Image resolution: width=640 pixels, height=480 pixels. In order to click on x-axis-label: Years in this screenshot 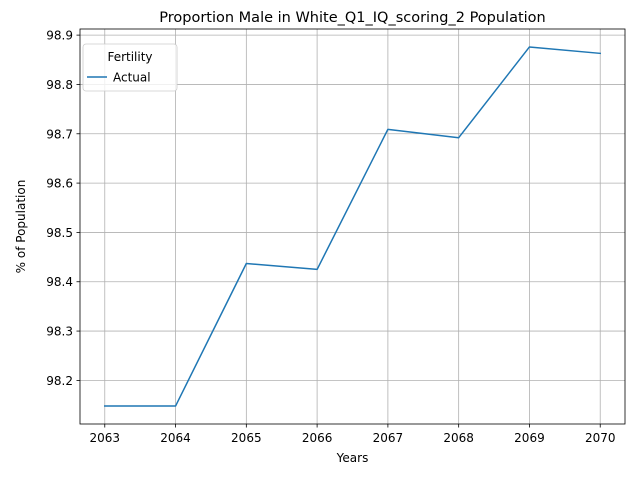, I will do `click(352, 458)`.